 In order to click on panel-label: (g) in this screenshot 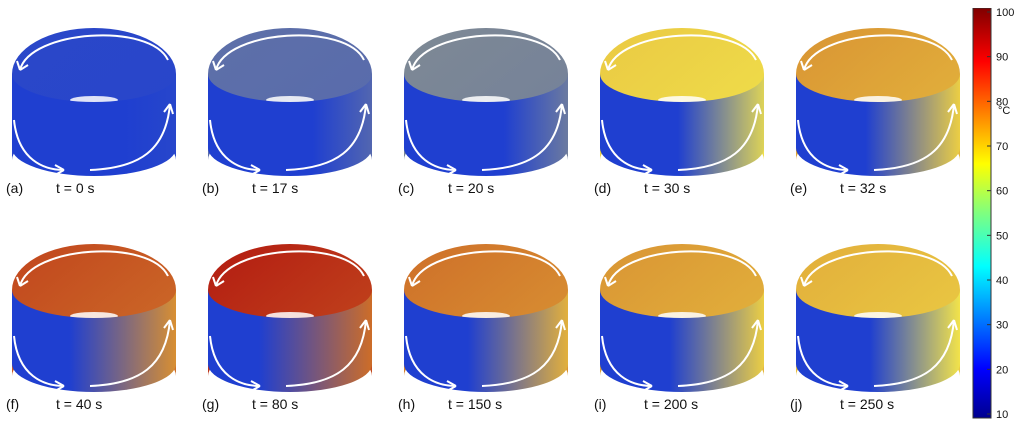, I will do `click(211, 404)`.